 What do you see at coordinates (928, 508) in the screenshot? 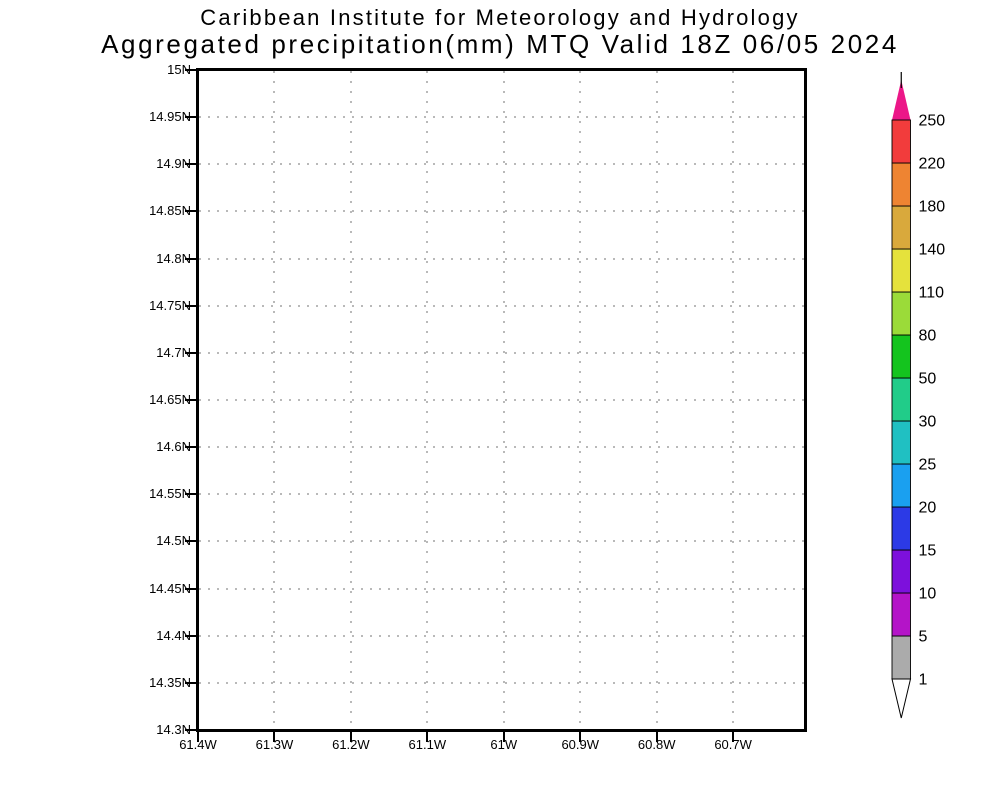
I see `colorbar-level-label: 20` at bounding box center [928, 508].